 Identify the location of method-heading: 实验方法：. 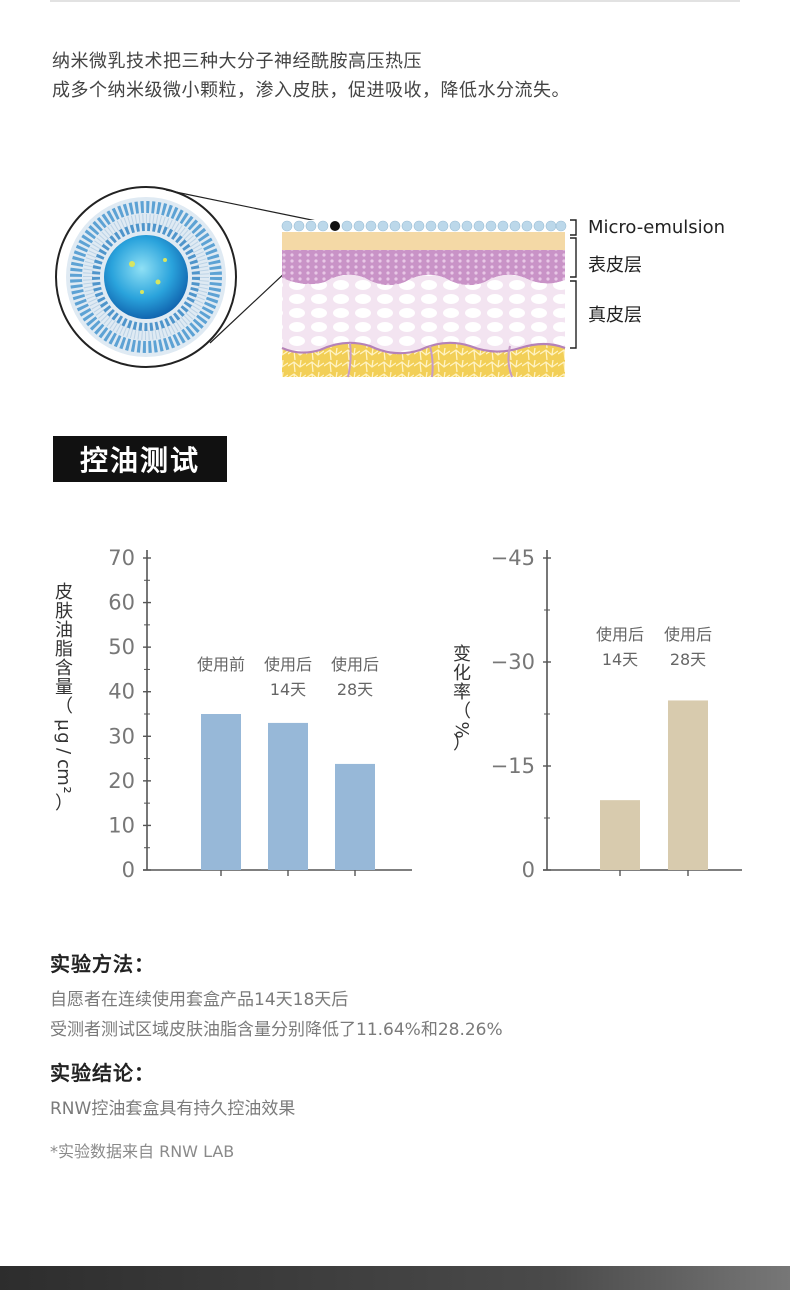
(102, 964).